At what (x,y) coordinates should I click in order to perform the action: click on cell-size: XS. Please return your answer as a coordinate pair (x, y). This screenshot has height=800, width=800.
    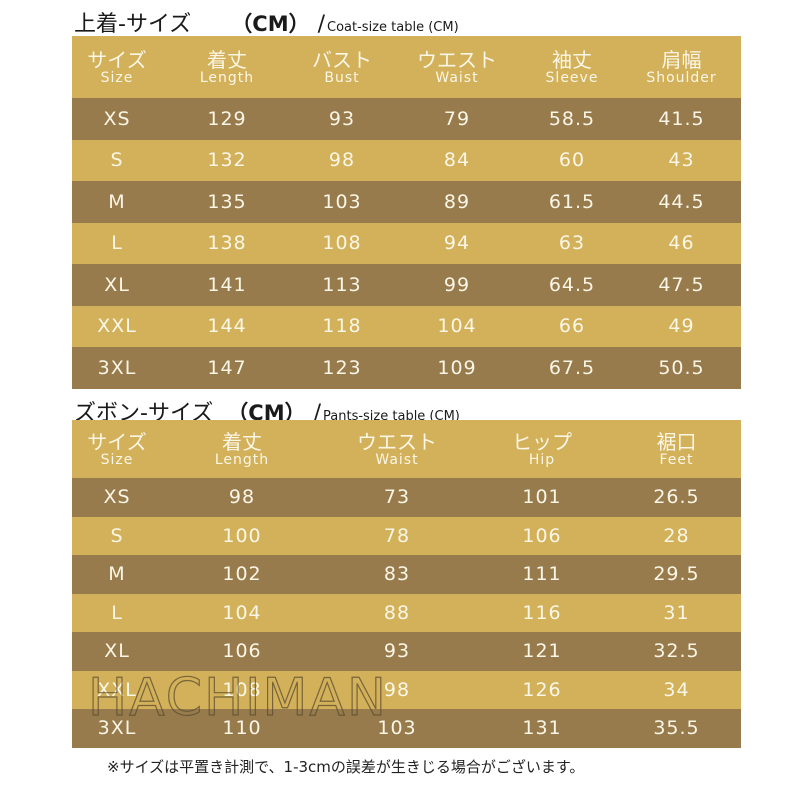
    Looking at the image, I should click on (117, 118).